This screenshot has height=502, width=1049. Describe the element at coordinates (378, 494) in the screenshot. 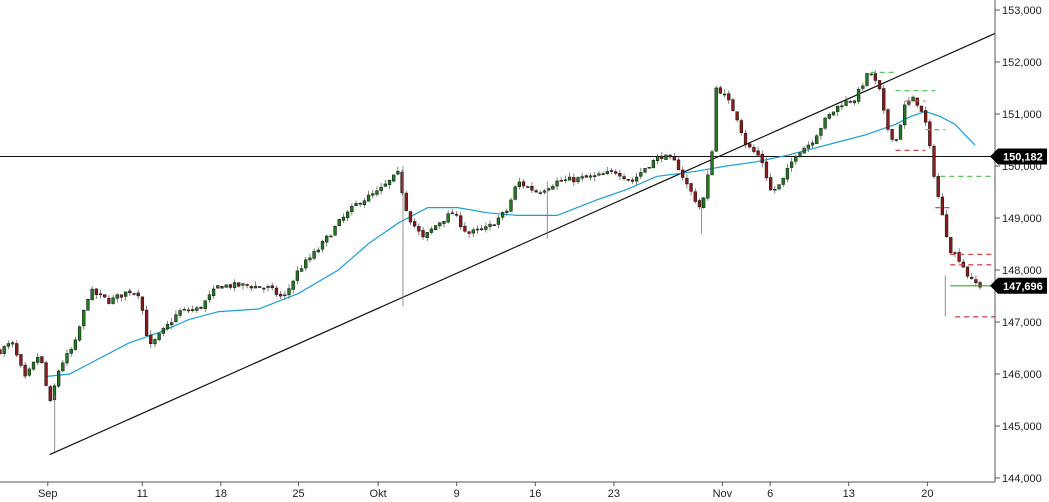

I see `x-tick-label: Okt` at that location.